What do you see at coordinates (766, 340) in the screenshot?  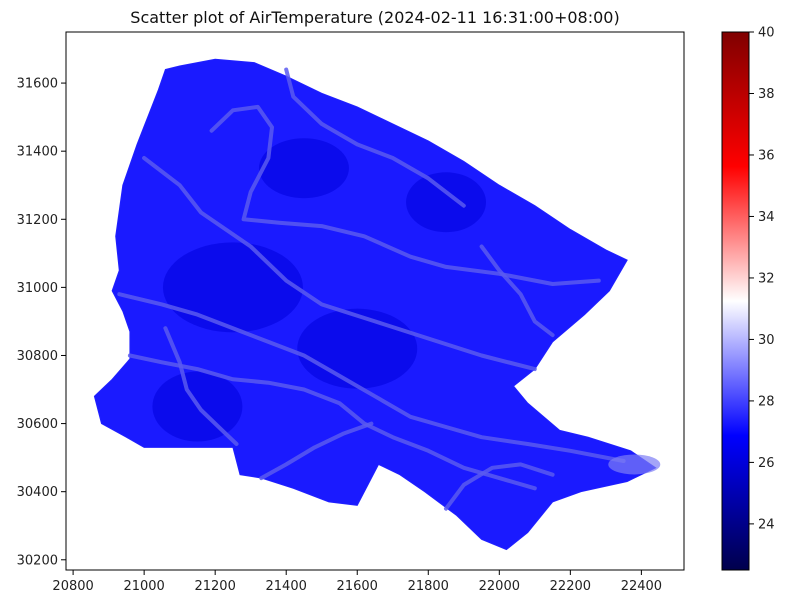 I see `colorbar-tick-label: 30` at bounding box center [766, 340].